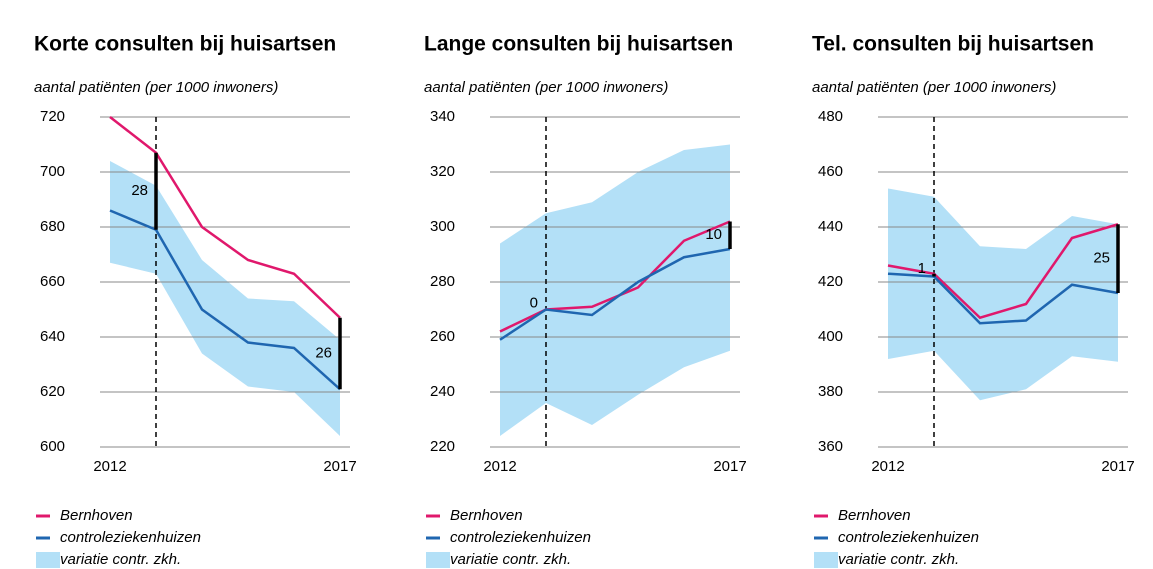 This screenshot has width=1153, height=569. I want to click on y-tick-label: 700, so click(52, 171).